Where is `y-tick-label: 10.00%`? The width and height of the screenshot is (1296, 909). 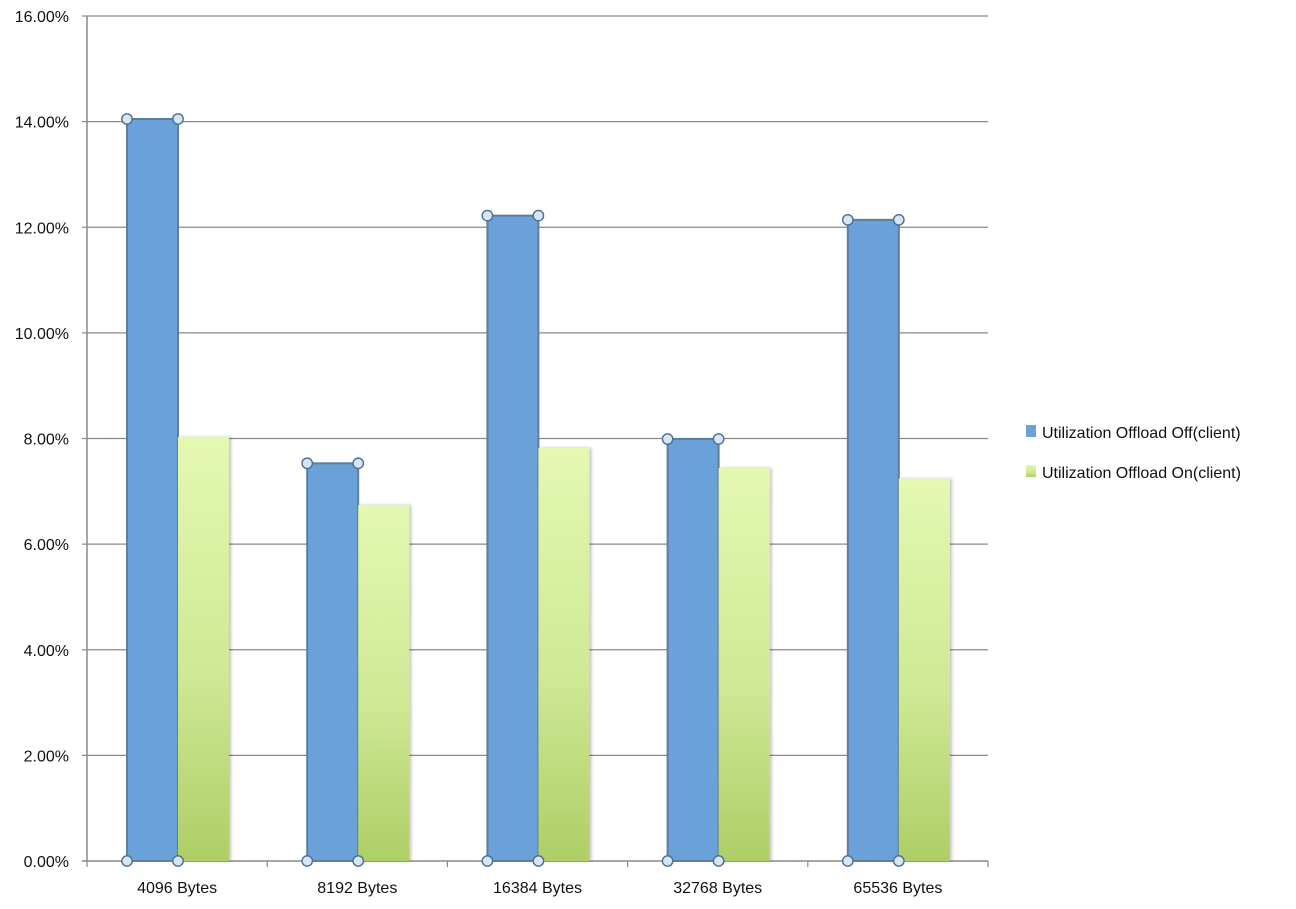
y-tick-label: 10.00% is located at coordinates (42, 334).